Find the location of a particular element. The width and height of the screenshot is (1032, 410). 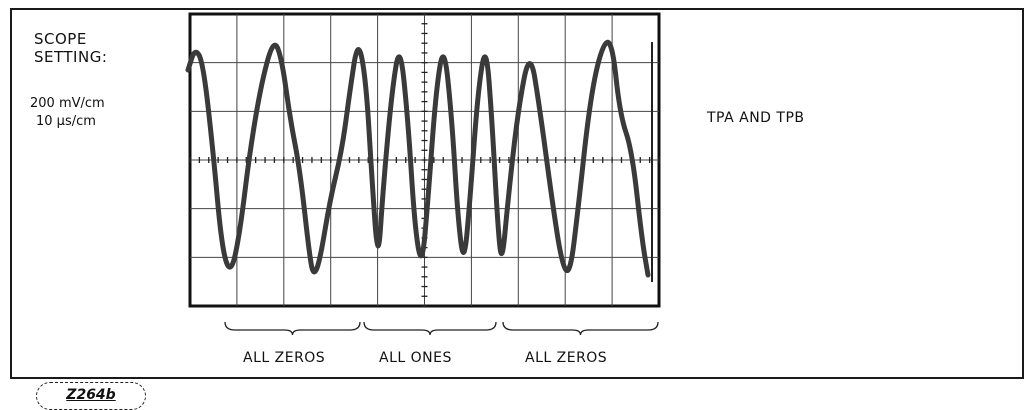

segment-label-ones: ALL ONES is located at coordinates (415, 358).